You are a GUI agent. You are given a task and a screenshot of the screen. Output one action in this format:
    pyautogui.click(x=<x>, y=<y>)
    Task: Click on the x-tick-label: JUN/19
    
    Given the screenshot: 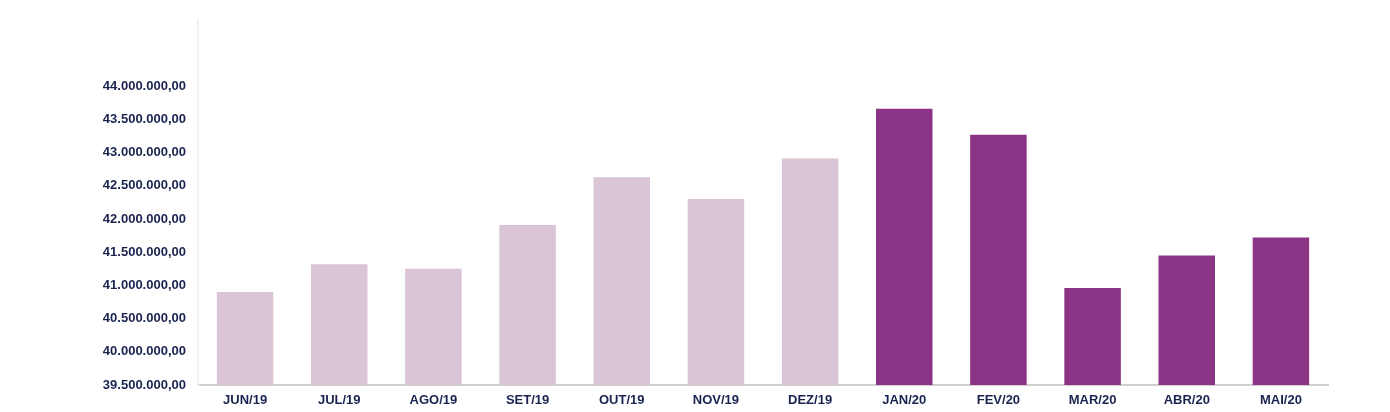 What is the action you would take?
    pyautogui.click(x=245, y=400)
    